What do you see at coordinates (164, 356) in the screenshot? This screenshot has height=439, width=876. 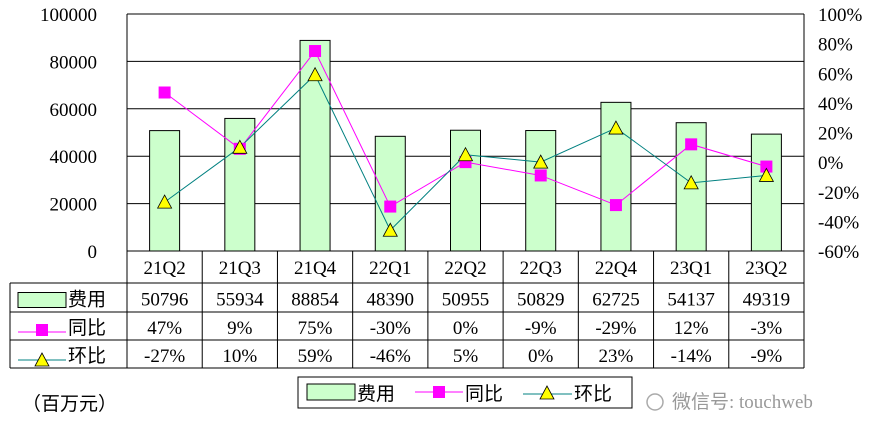 I see `data-cell: -27%` at bounding box center [164, 356].